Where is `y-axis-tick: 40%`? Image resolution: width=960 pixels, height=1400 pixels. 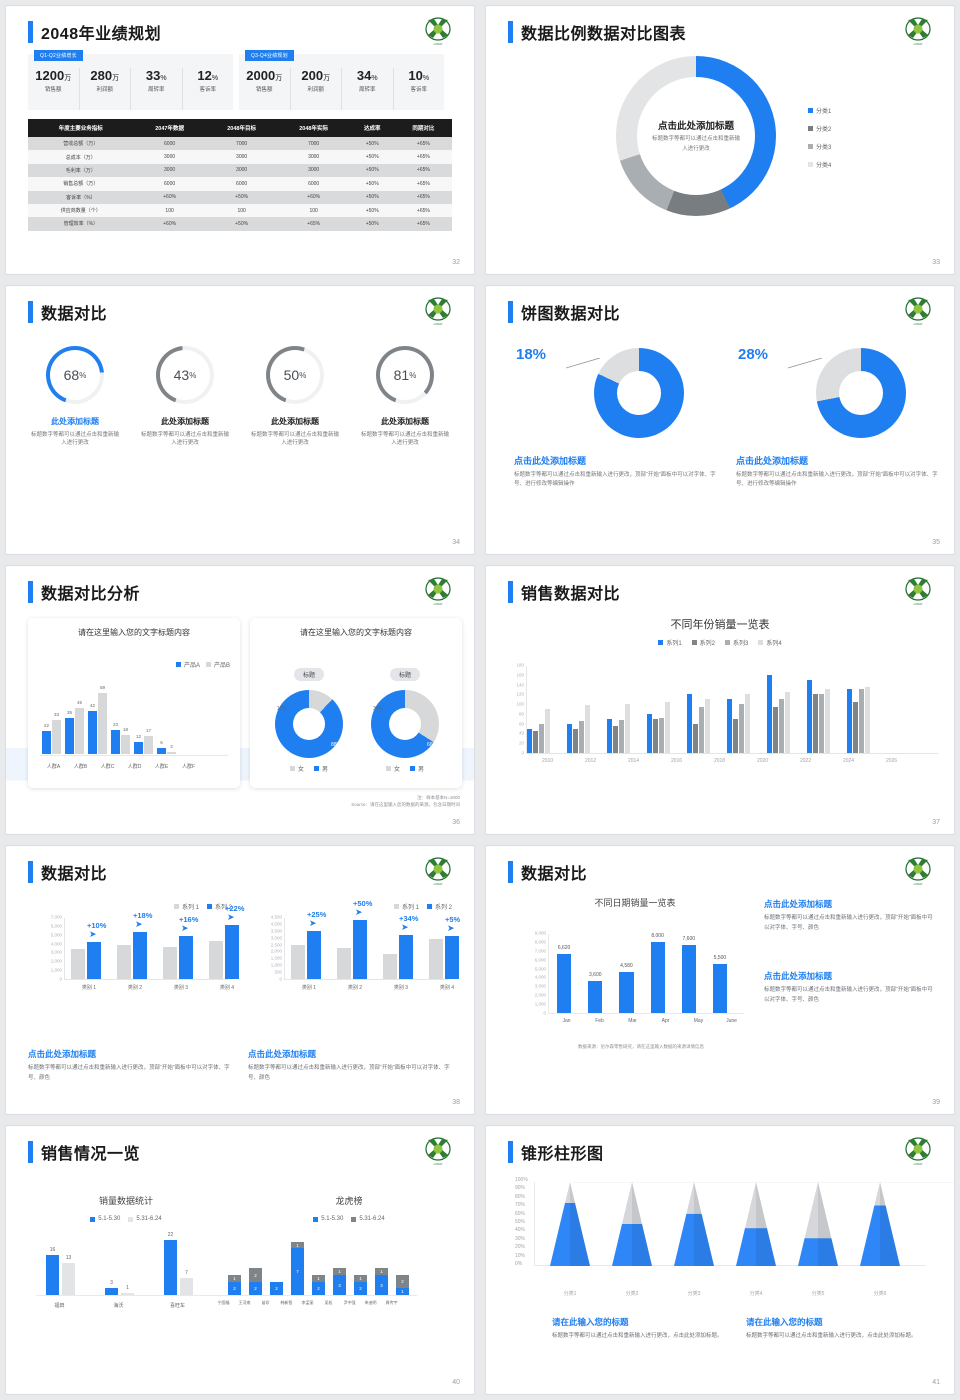 y-axis-tick: 40% is located at coordinates (520, 1230).